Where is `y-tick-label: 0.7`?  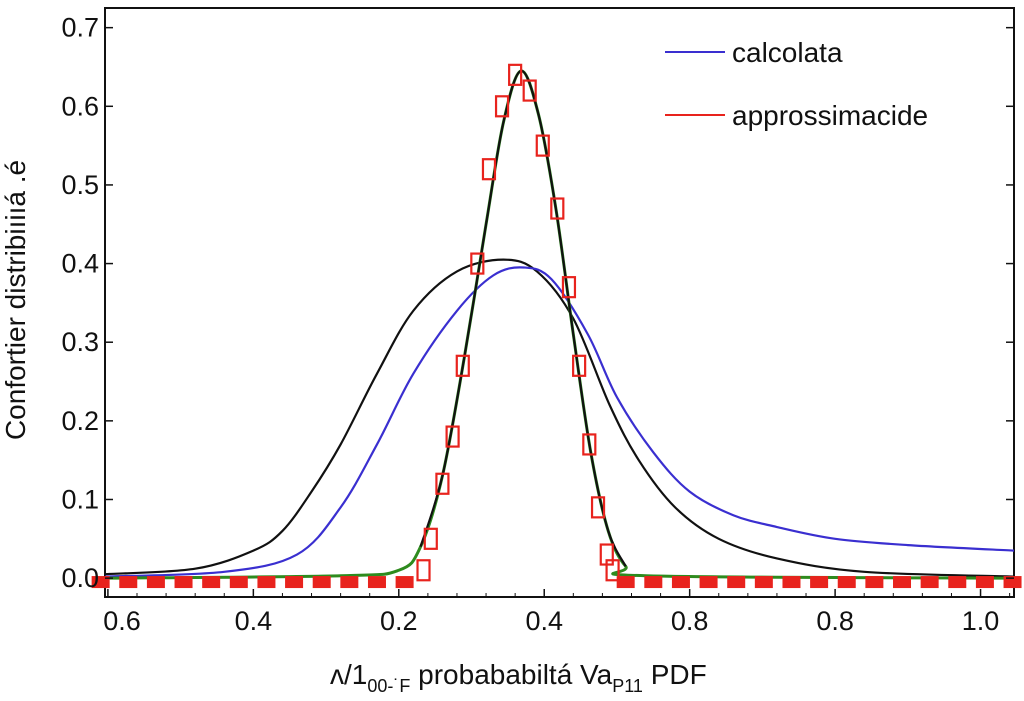
y-tick-label: 0.7 is located at coordinates (80, 28).